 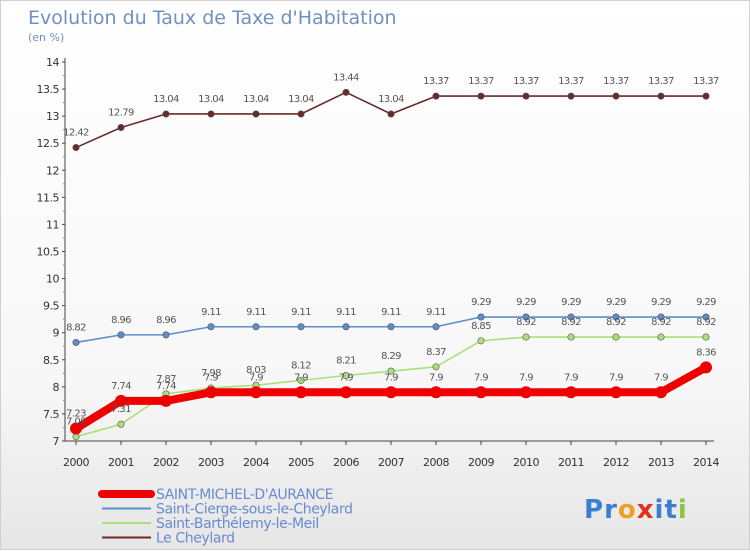 I want to click on data-label: 8.21, so click(x=346, y=360).